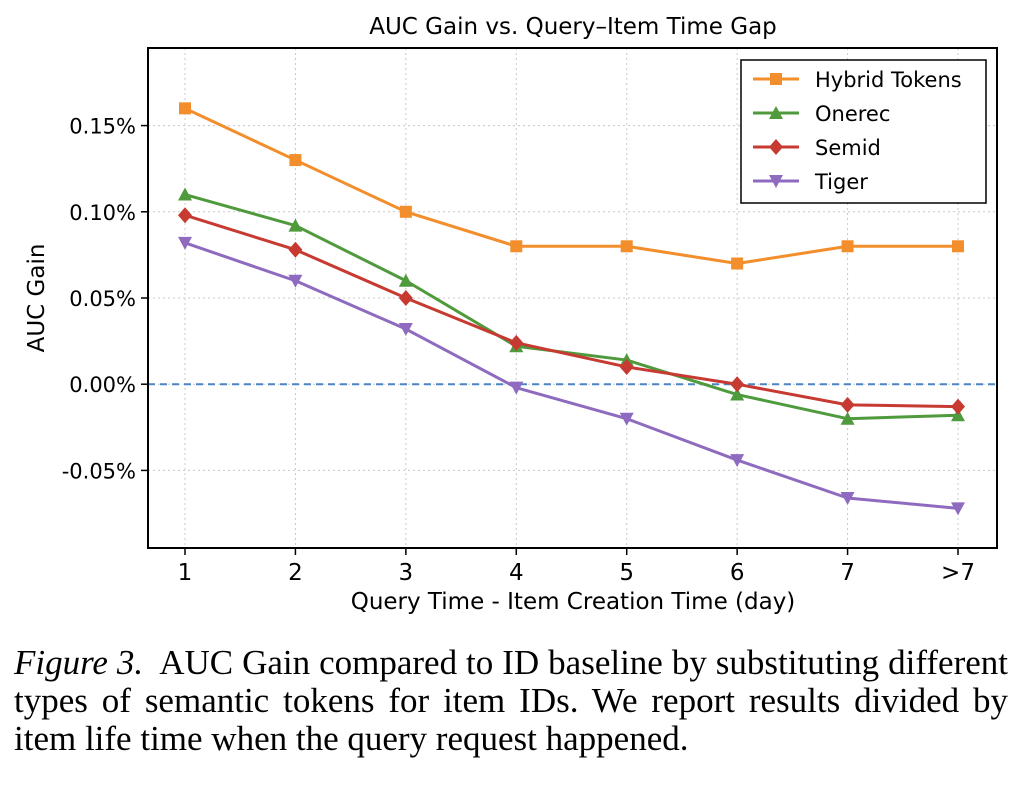  Describe the element at coordinates (888, 80) in the screenshot. I see `legend-label: Hybrid Tokens` at that location.